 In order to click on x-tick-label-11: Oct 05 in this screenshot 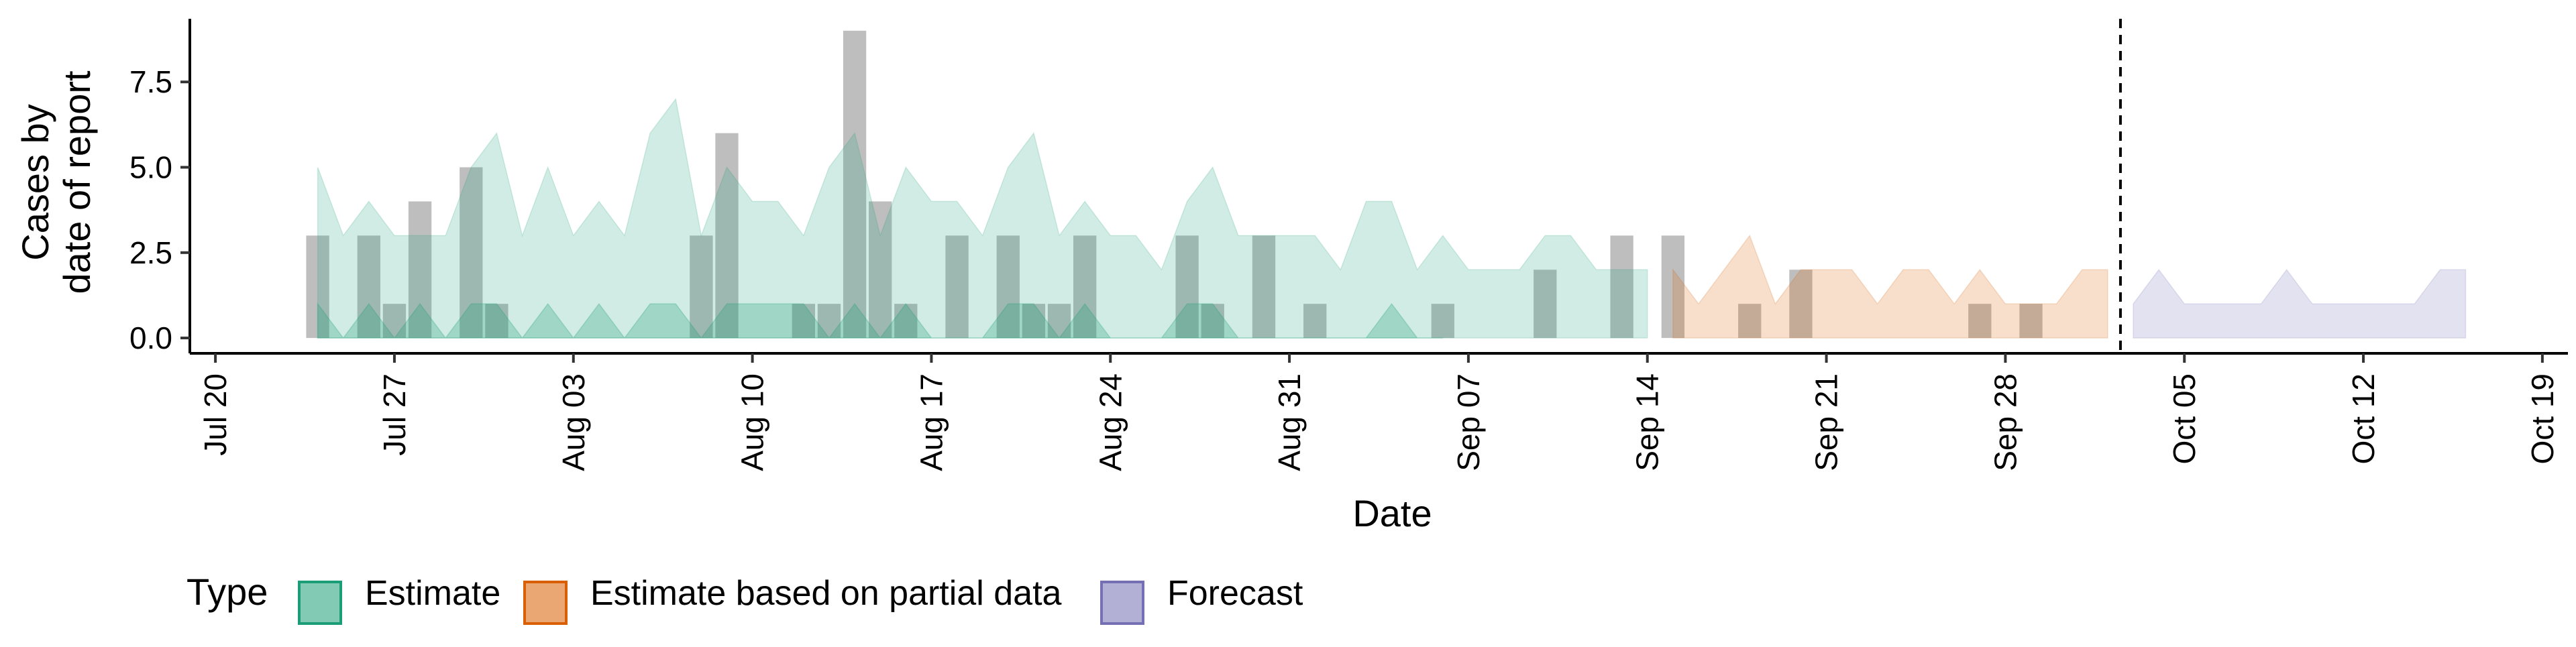, I will do `click(2184, 419)`.